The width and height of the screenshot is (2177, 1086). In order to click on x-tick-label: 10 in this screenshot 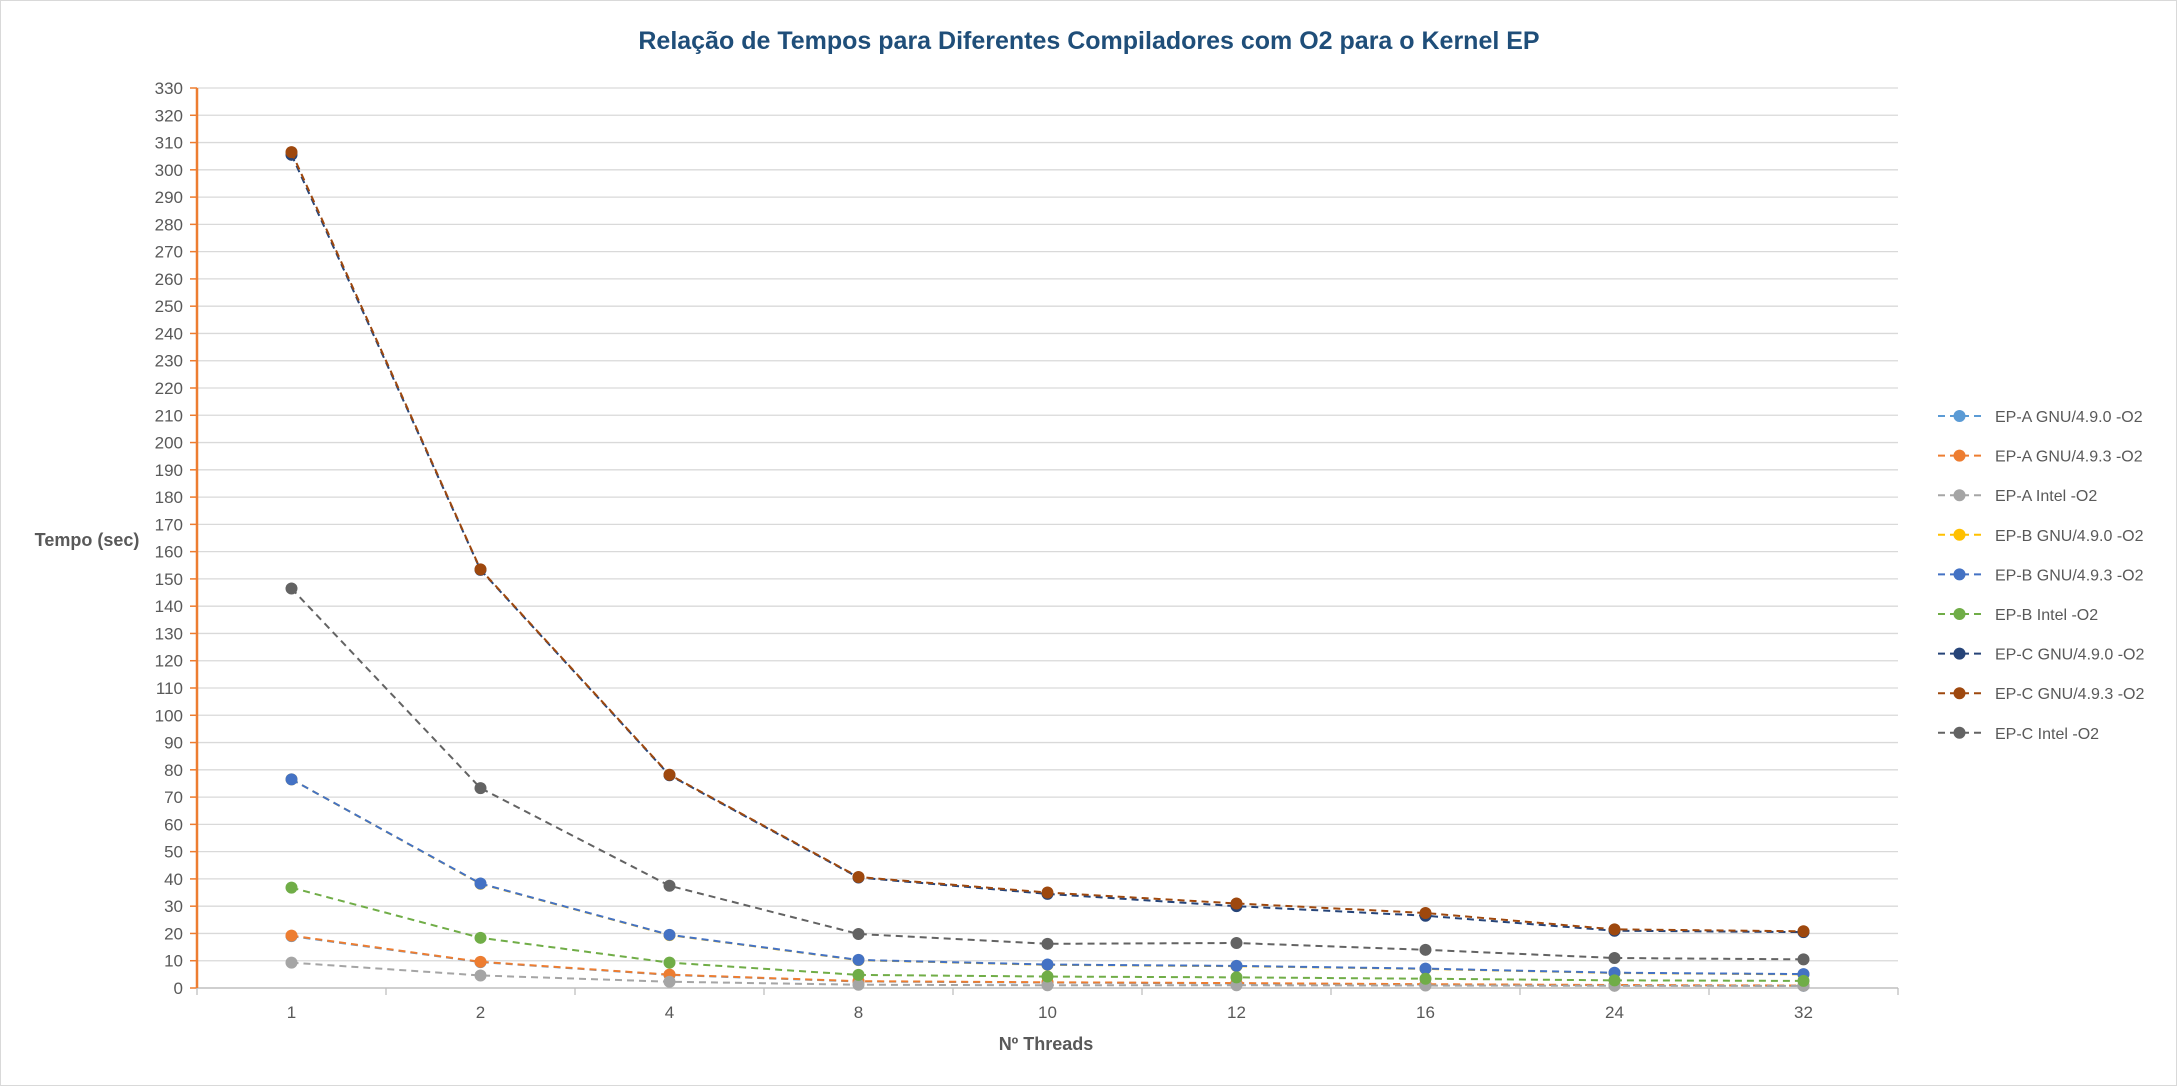, I will do `click(1047, 1012)`.